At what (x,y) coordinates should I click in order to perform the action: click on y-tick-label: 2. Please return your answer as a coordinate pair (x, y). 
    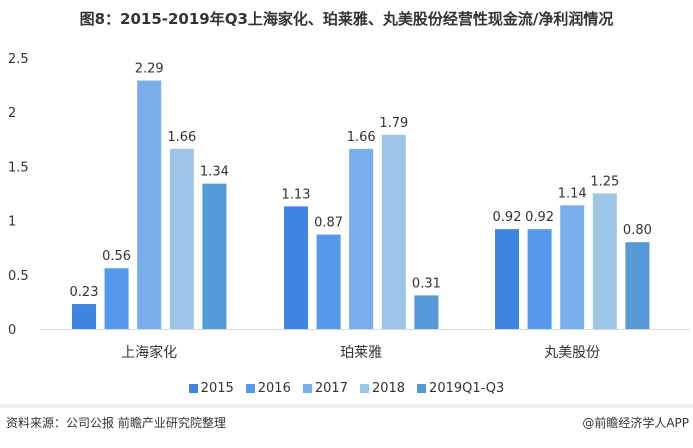
    Looking at the image, I should click on (12, 113).